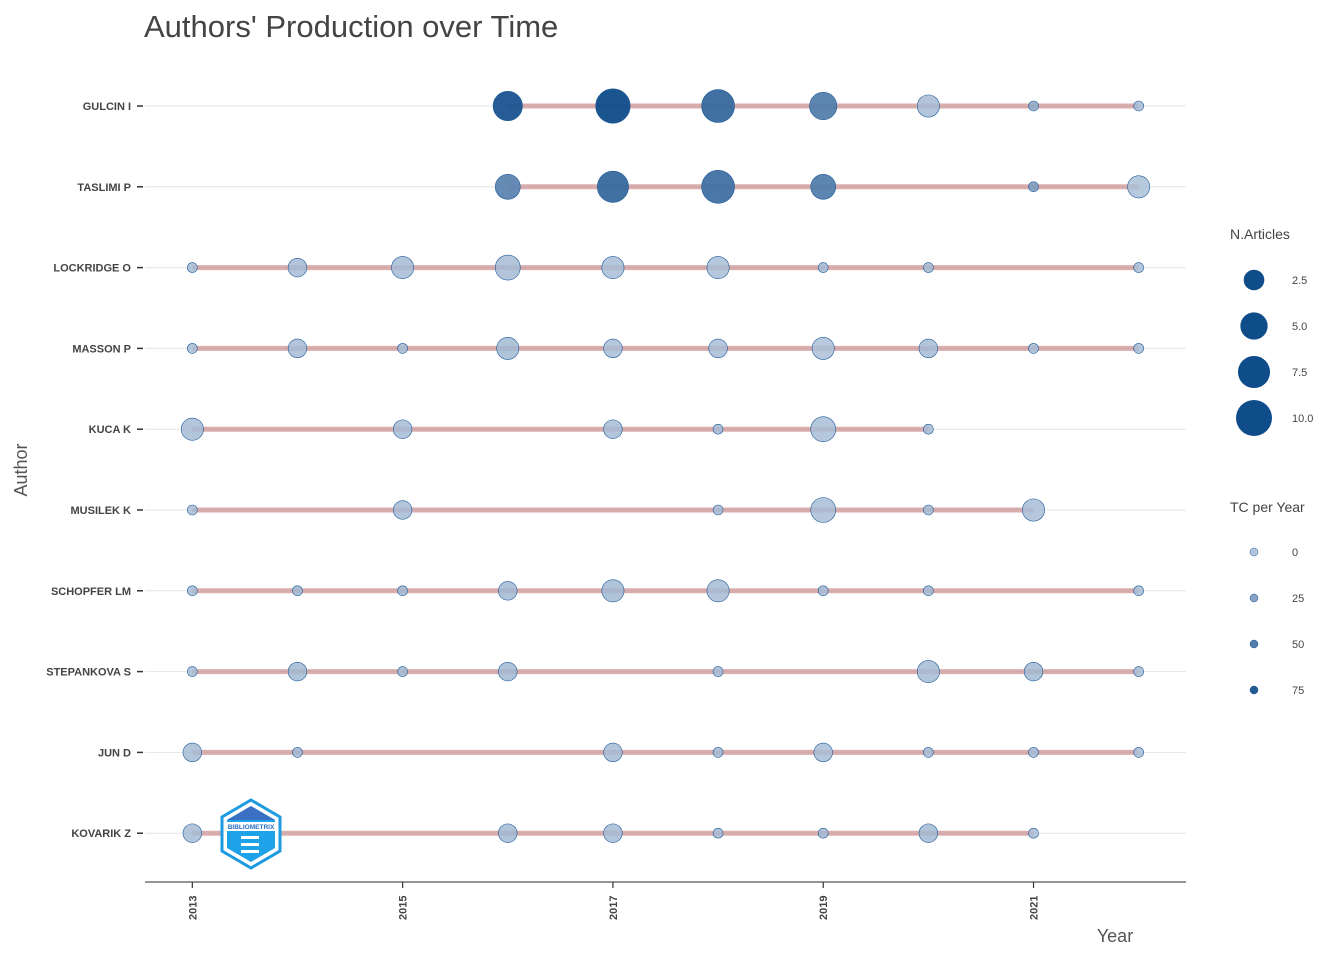  What do you see at coordinates (92, 269) in the screenshot?
I see `y-tick-label: LOCKRIDGE O` at bounding box center [92, 269].